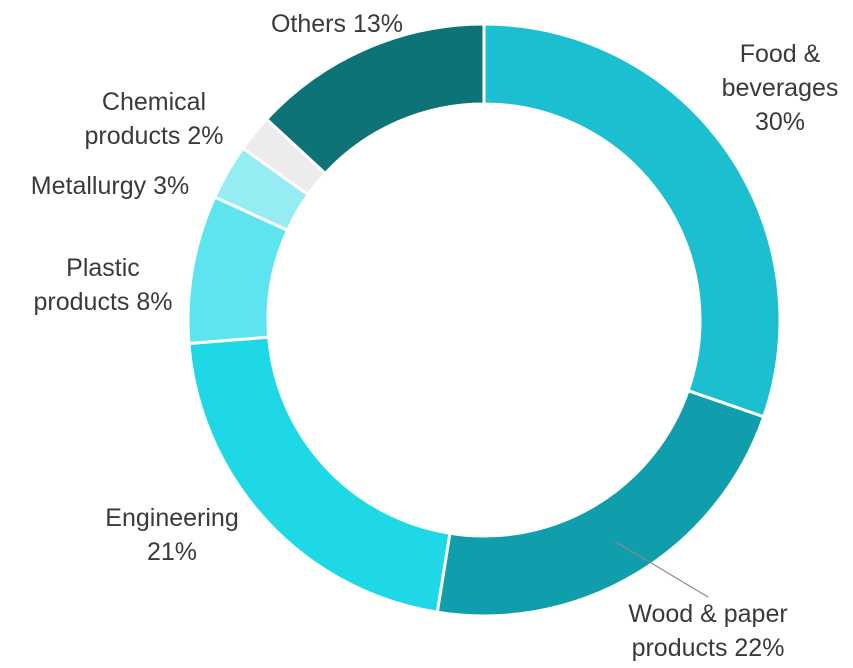  Describe the element at coordinates (780, 122) in the screenshot. I see `label-line: 30%` at that location.